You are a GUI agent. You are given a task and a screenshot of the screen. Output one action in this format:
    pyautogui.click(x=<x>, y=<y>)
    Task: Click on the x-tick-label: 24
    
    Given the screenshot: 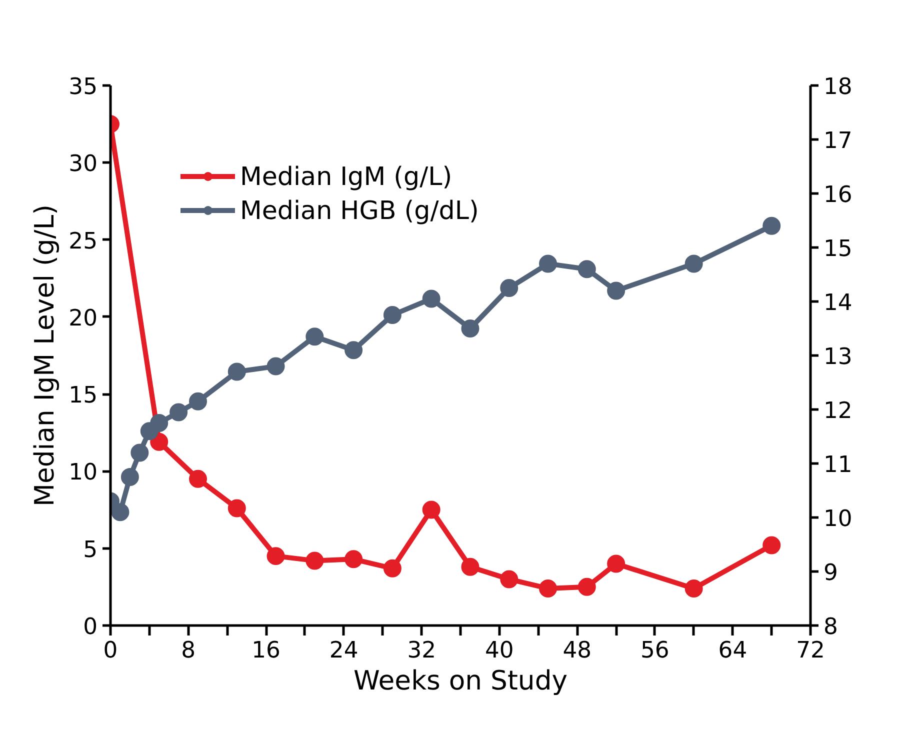 What is the action you would take?
    pyautogui.click(x=343, y=651)
    